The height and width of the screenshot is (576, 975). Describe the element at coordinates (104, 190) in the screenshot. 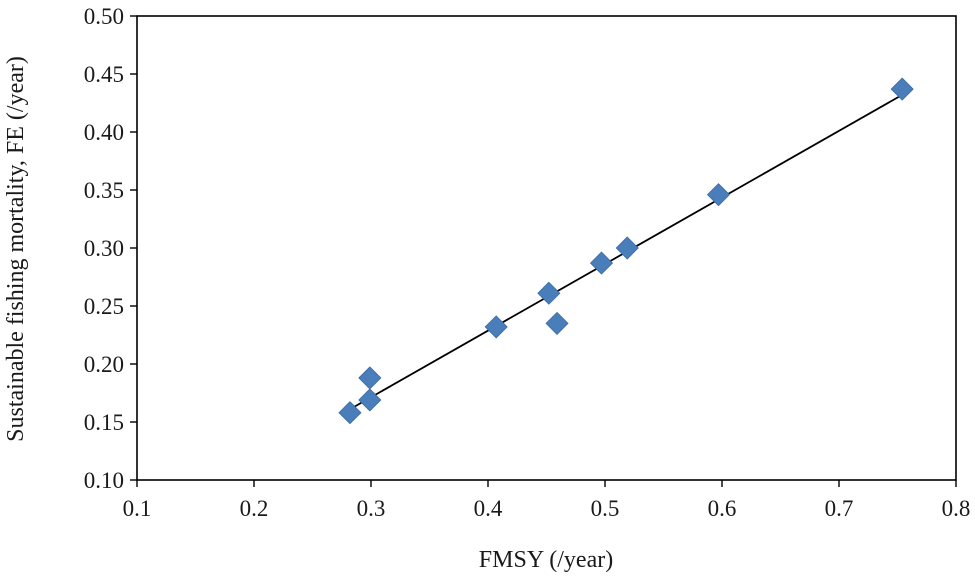

I see `y-tick-label: 0.35` at that location.